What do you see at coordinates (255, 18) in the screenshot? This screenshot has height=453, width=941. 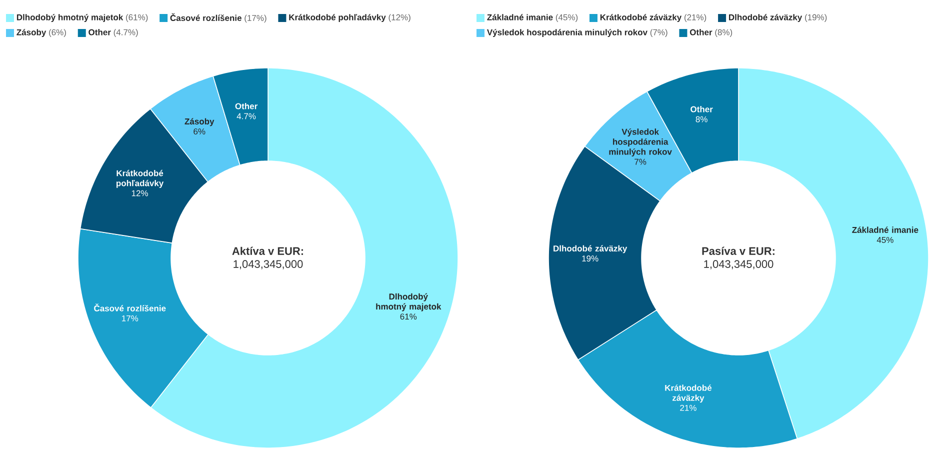 I see `text: (17%)` at bounding box center [255, 18].